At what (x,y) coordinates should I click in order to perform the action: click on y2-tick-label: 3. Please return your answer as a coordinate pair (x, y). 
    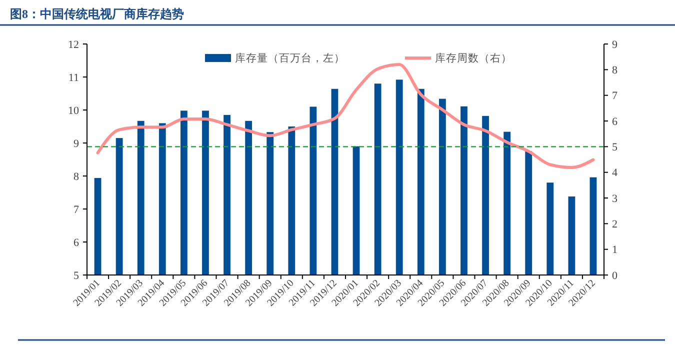
    Looking at the image, I should click on (615, 198).